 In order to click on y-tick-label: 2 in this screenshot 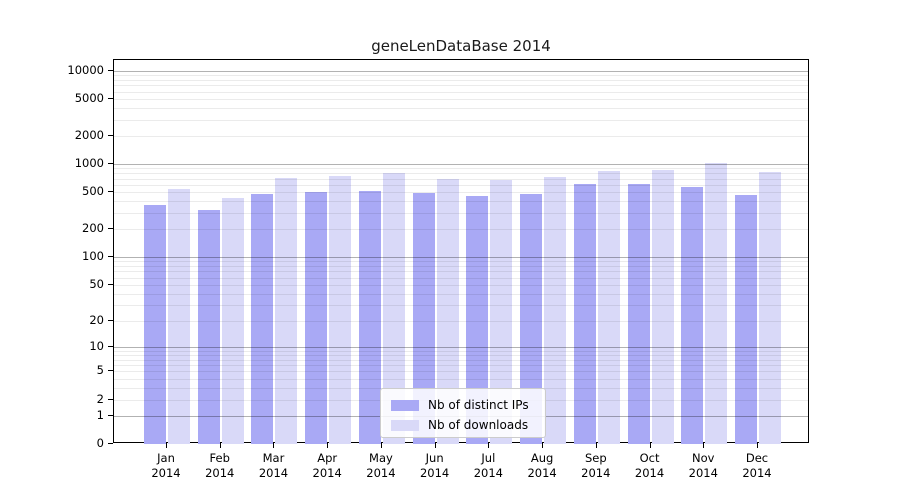, I will do `click(100, 398)`.